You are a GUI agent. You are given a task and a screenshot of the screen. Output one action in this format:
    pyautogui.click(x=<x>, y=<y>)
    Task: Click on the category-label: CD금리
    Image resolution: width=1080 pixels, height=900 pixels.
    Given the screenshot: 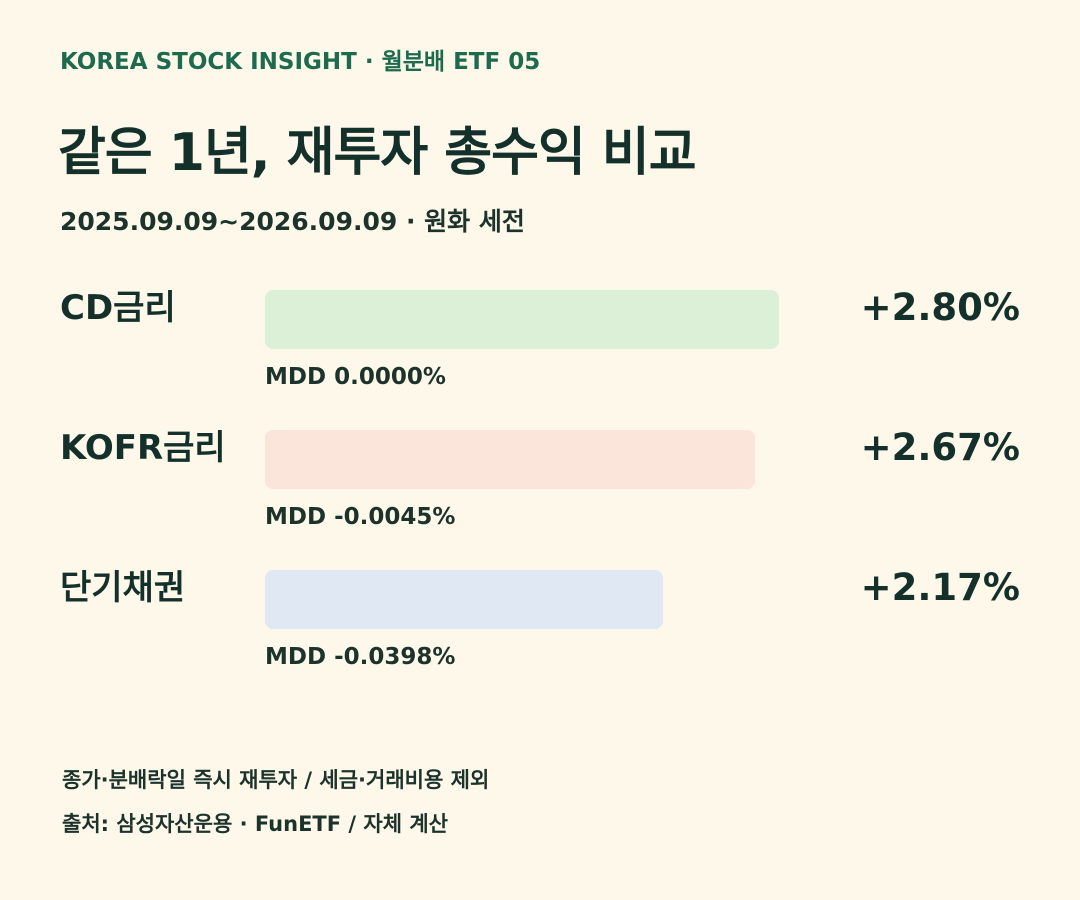 What is the action you would take?
    pyautogui.click(x=118, y=308)
    